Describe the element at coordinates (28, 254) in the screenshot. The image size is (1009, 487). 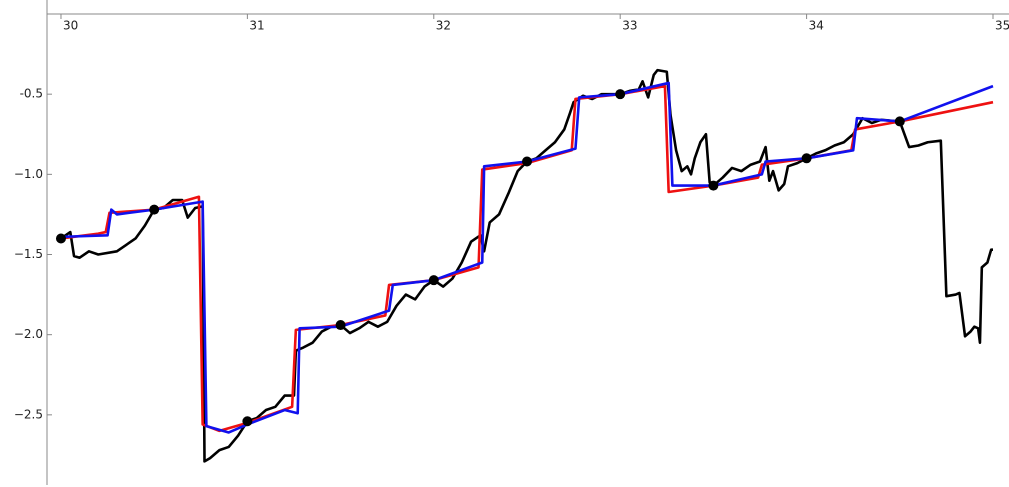
I see `y-tick-label: −1.5` at that location.